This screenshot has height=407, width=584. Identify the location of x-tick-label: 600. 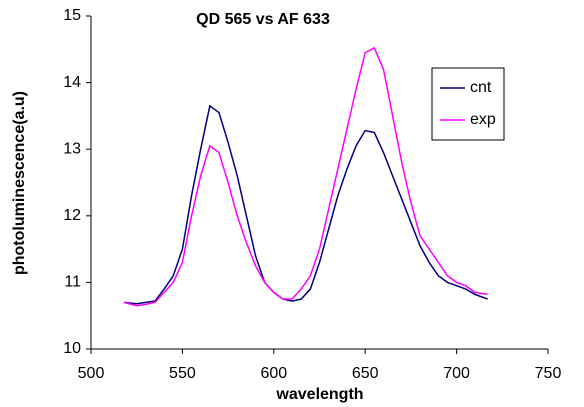
(273, 373).